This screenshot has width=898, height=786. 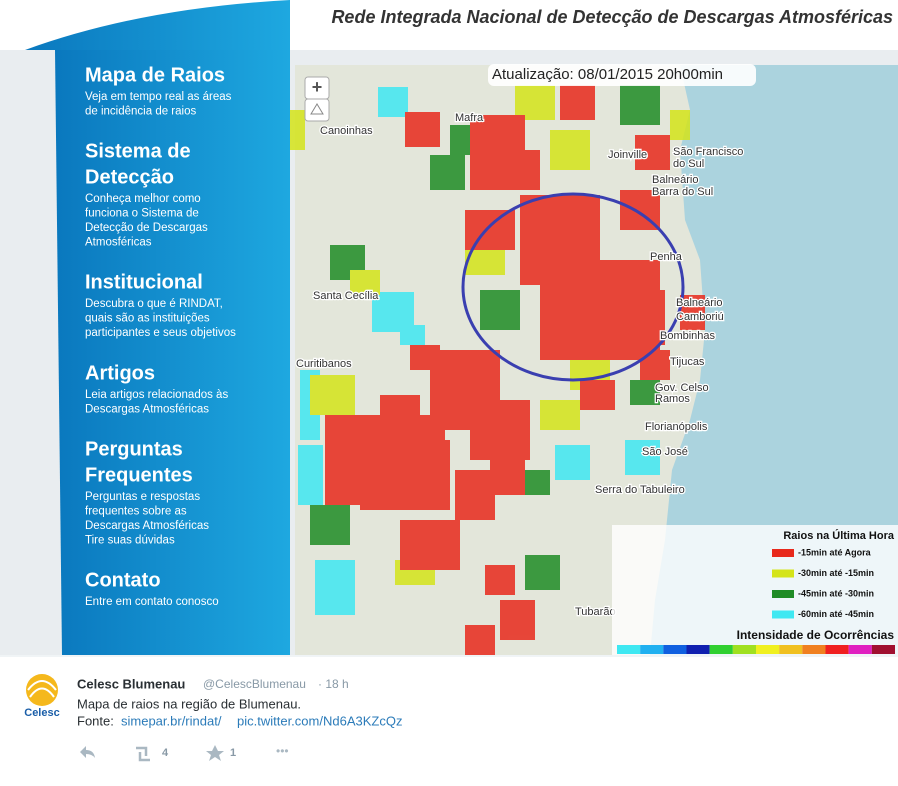 I want to click on menu-description: Tire suas dúvidas, so click(x=130, y=541).